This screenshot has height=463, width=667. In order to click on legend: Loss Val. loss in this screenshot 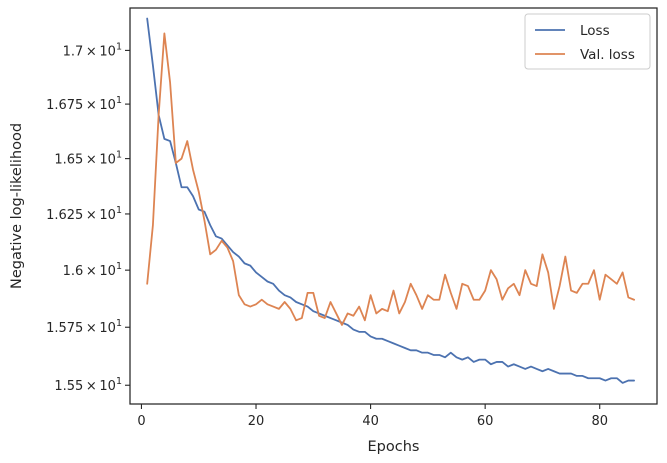, I will do `click(587, 41)`.